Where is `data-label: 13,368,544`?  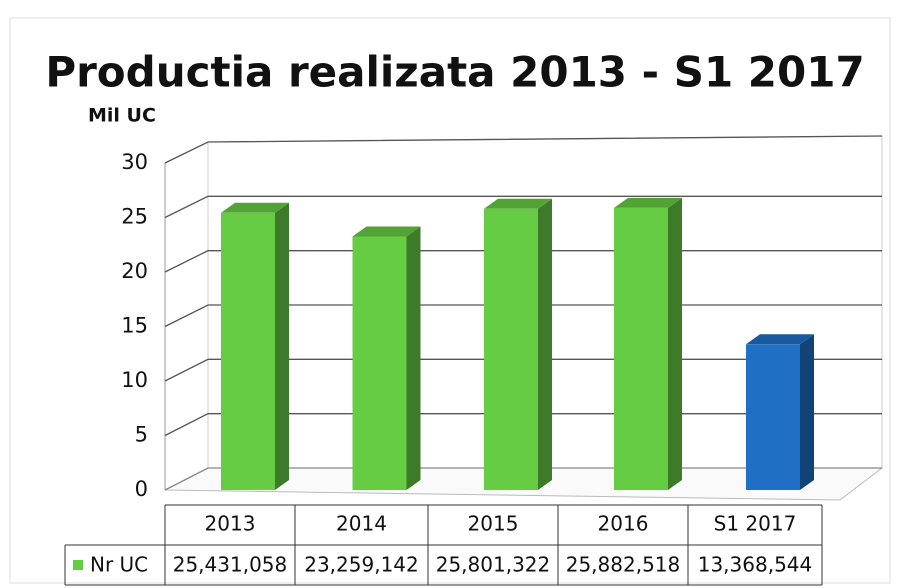 data-label: 13,368,544 is located at coordinates (755, 565).